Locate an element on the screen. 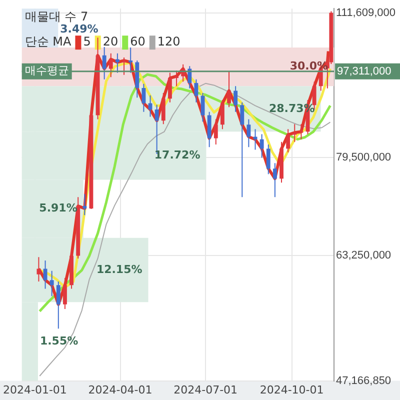 The height and width of the screenshot is (400, 400). legend-label: 20 is located at coordinates (110, 41).